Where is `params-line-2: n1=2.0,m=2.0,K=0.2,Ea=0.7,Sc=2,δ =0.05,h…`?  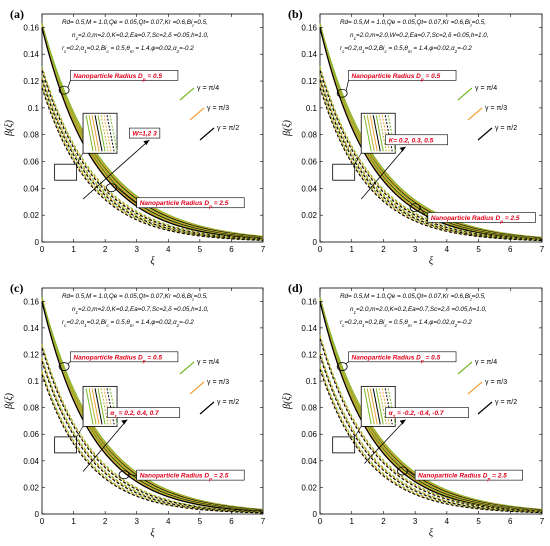
params-line-2: n1=2.0,m=2.0,K=0.2,Ea=0.7,Sc=2,δ =0.05,h… is located at coordinates (418, 310).